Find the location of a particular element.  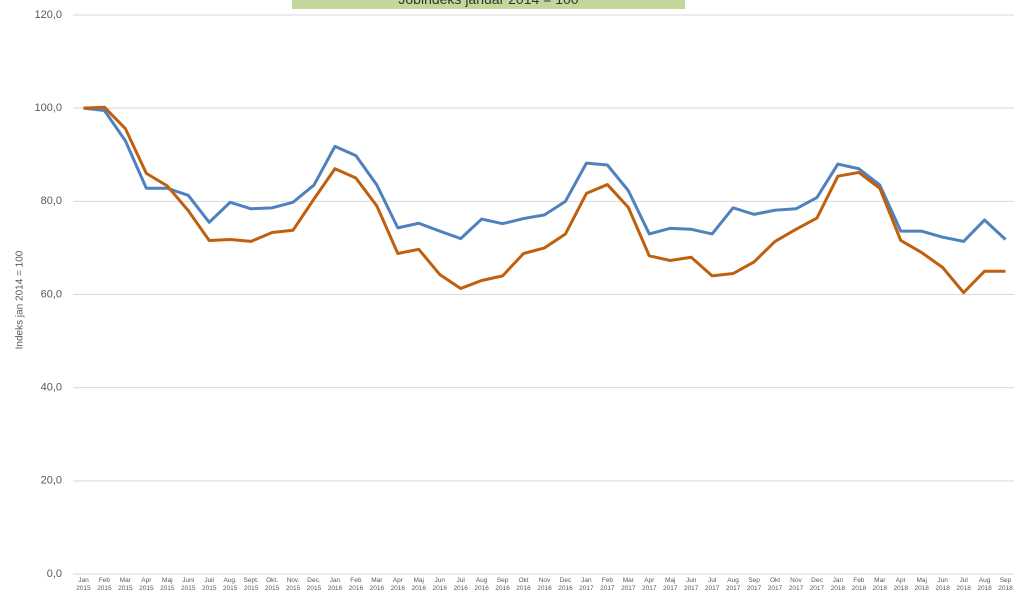

x-tick-label: Mar 2017 is located at coordinates (628, 584).